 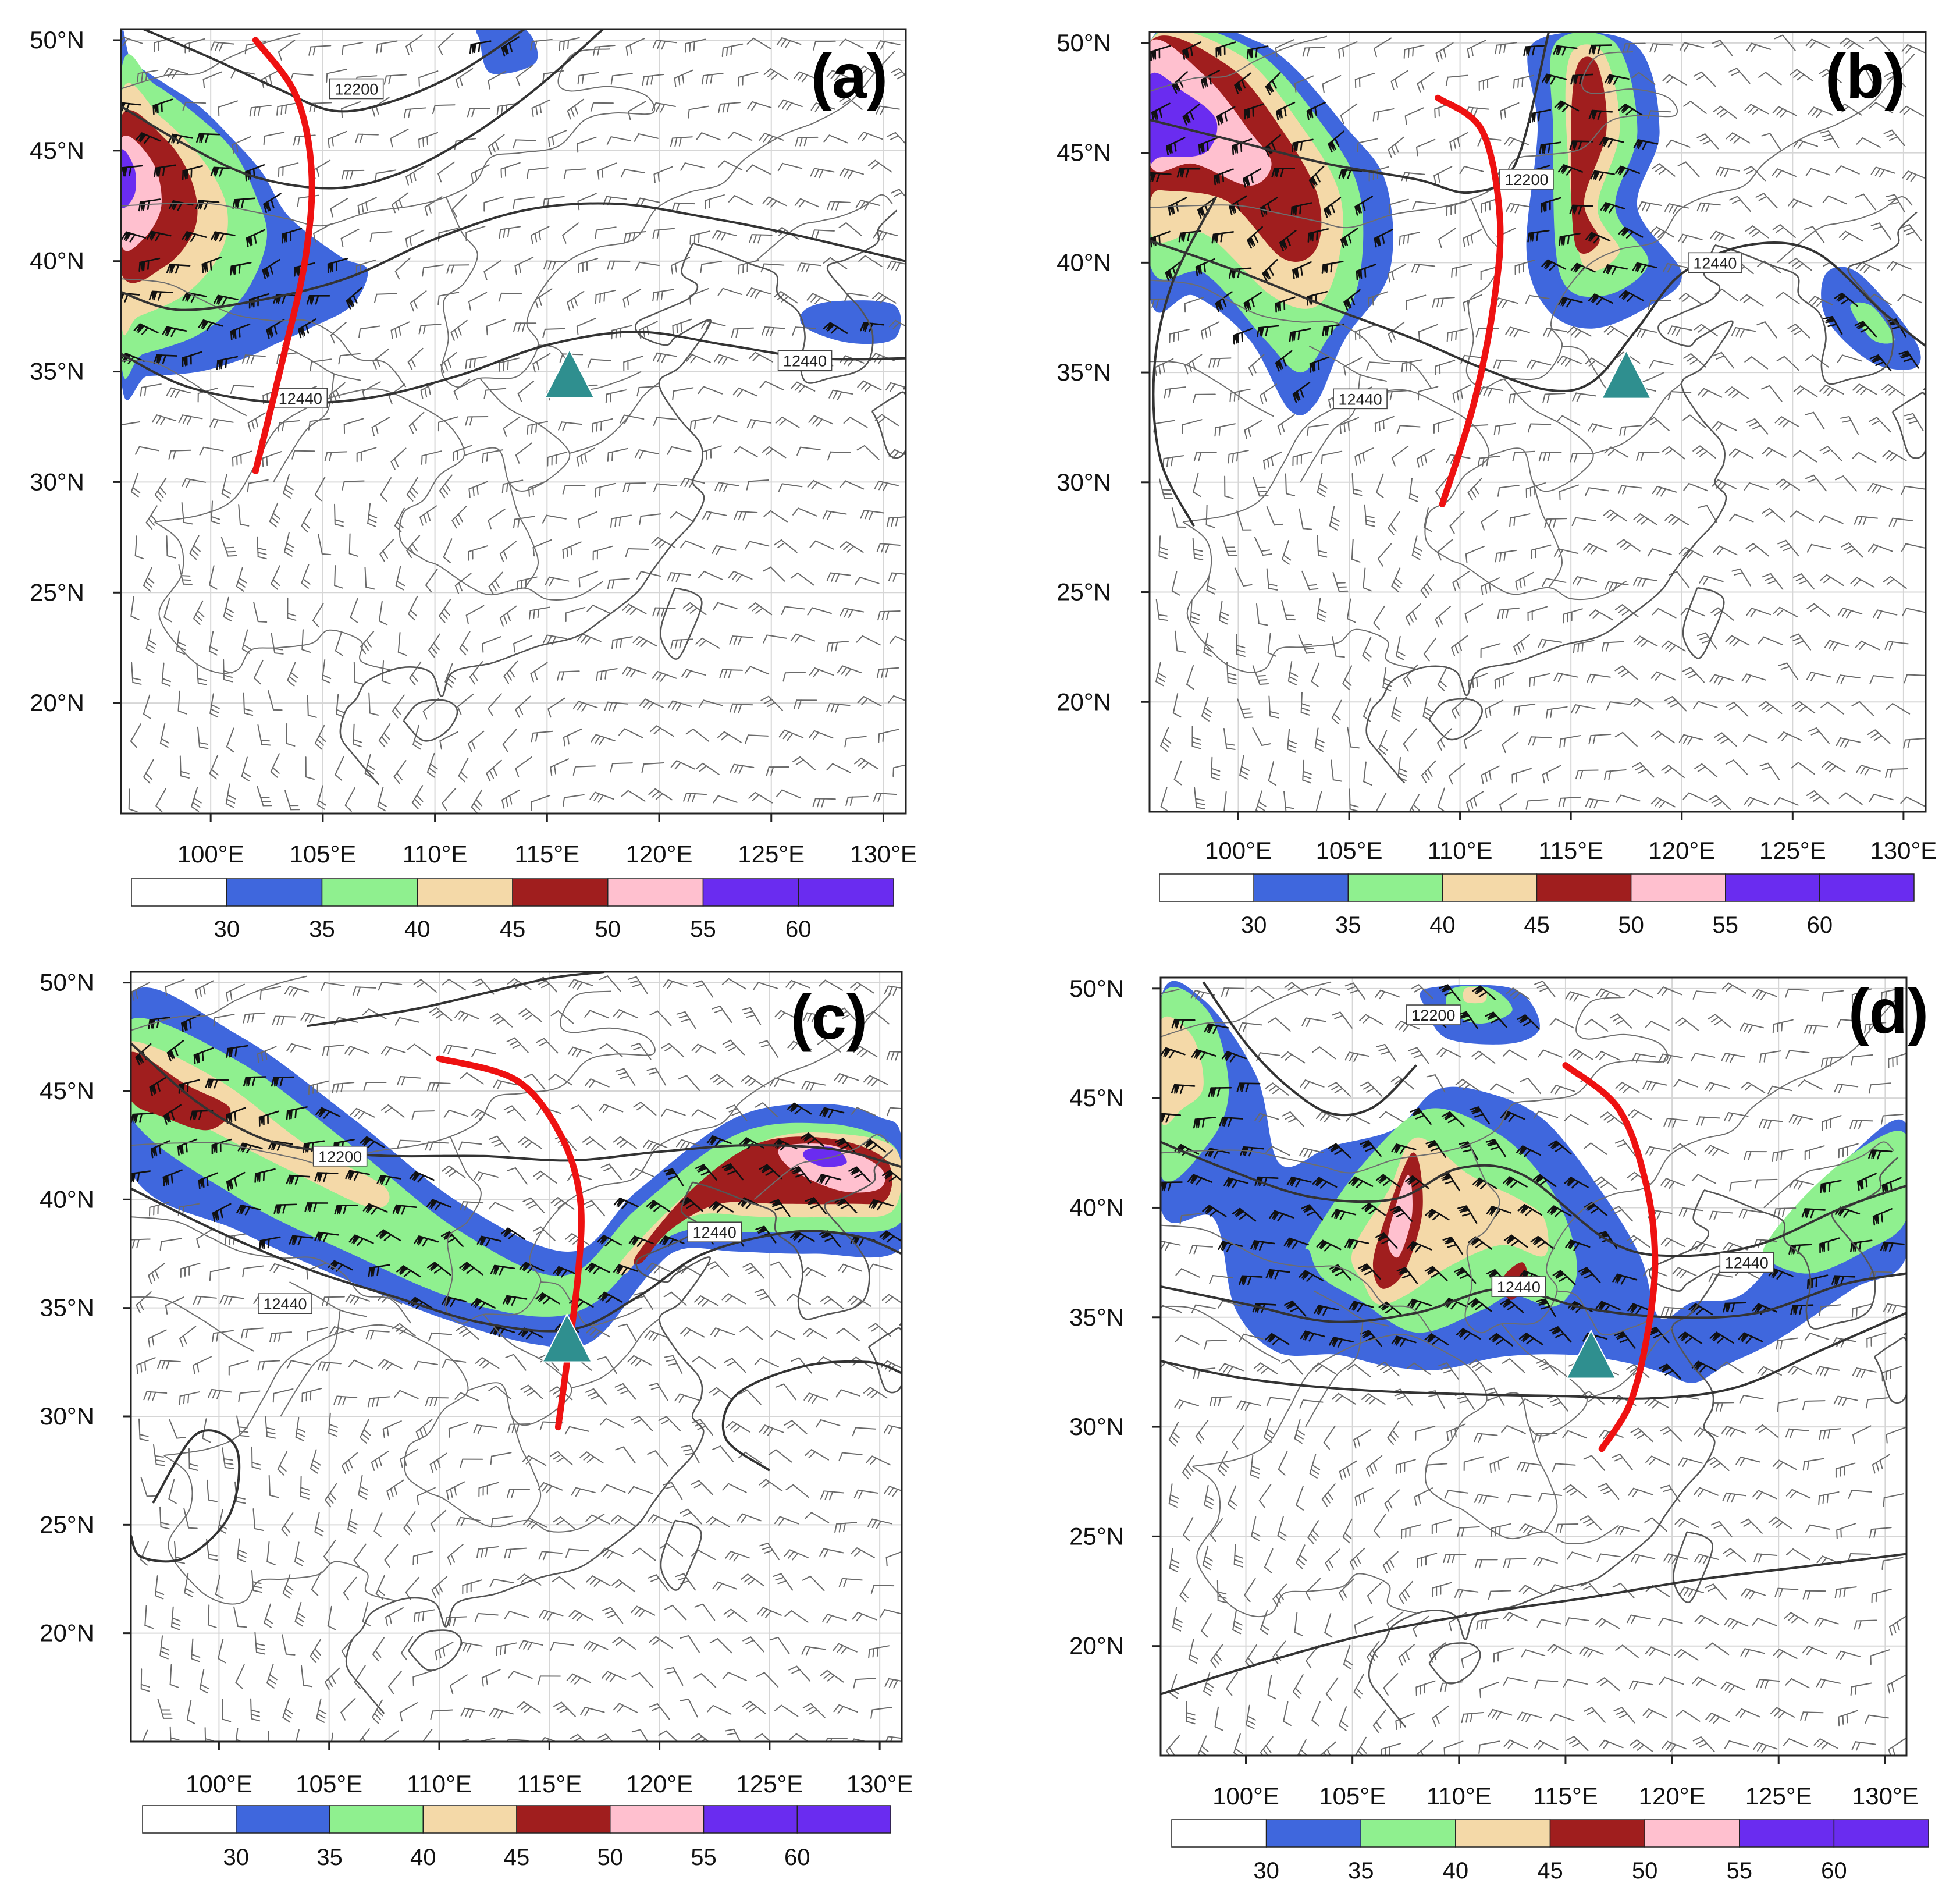 What do you see at coordinates (610, 1857) in the screenshot?
I see `colorbar-tick-label: 50` at bounding box center [610, 1857].